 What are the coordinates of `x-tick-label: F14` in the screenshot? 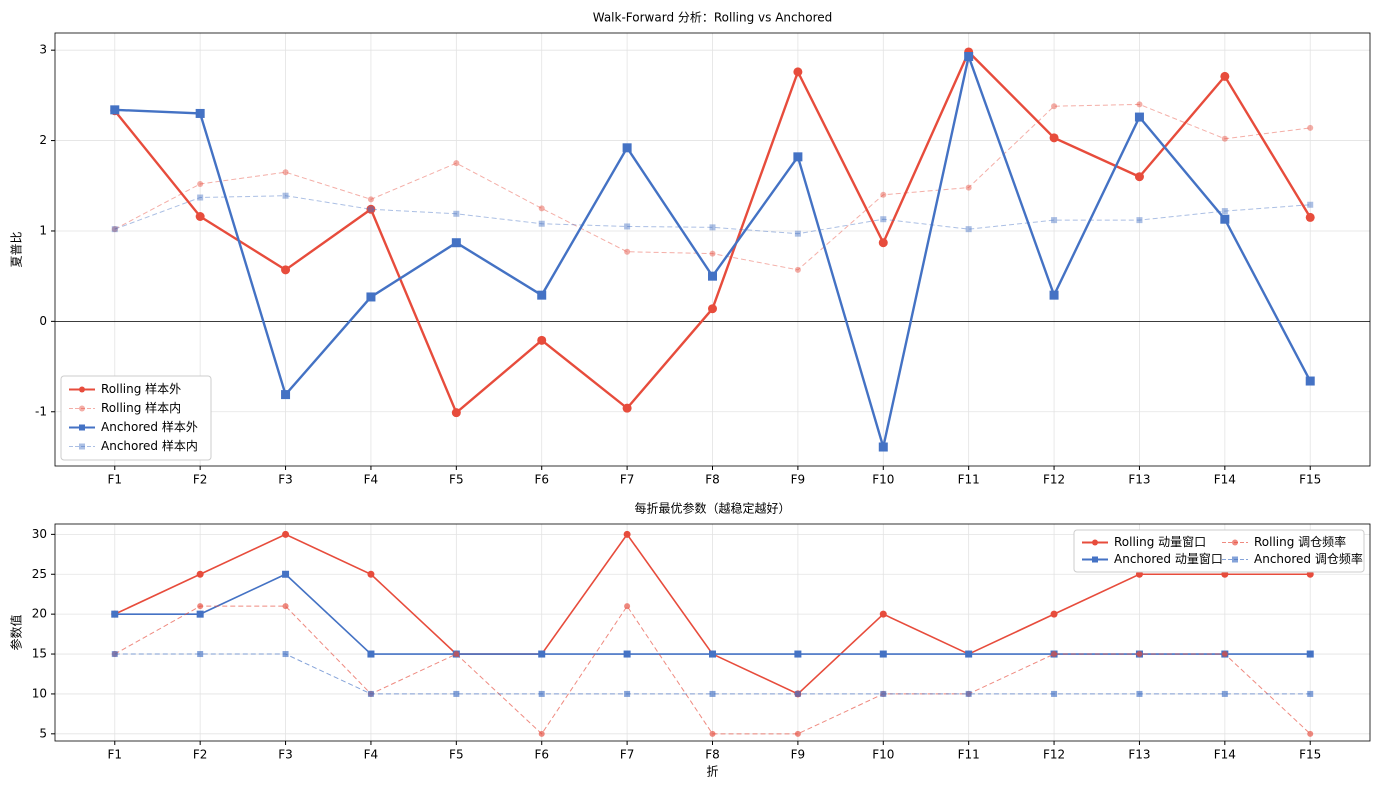 It's located at (1225, 755).